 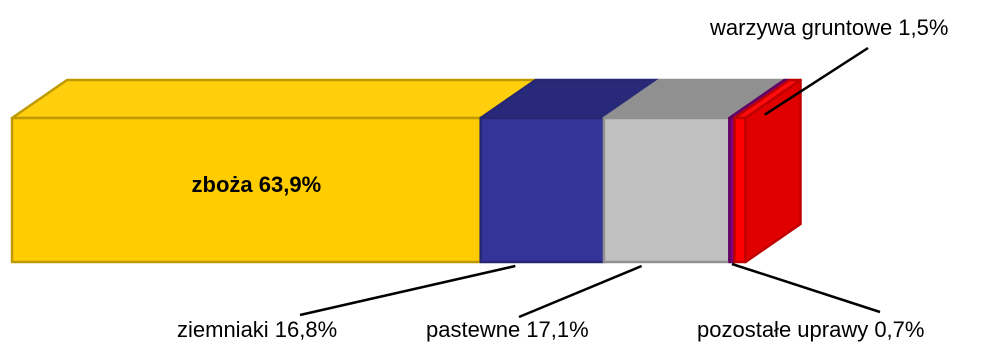 I want to click on leader-warzywa-gruntowe, so click(x=816, y=81).